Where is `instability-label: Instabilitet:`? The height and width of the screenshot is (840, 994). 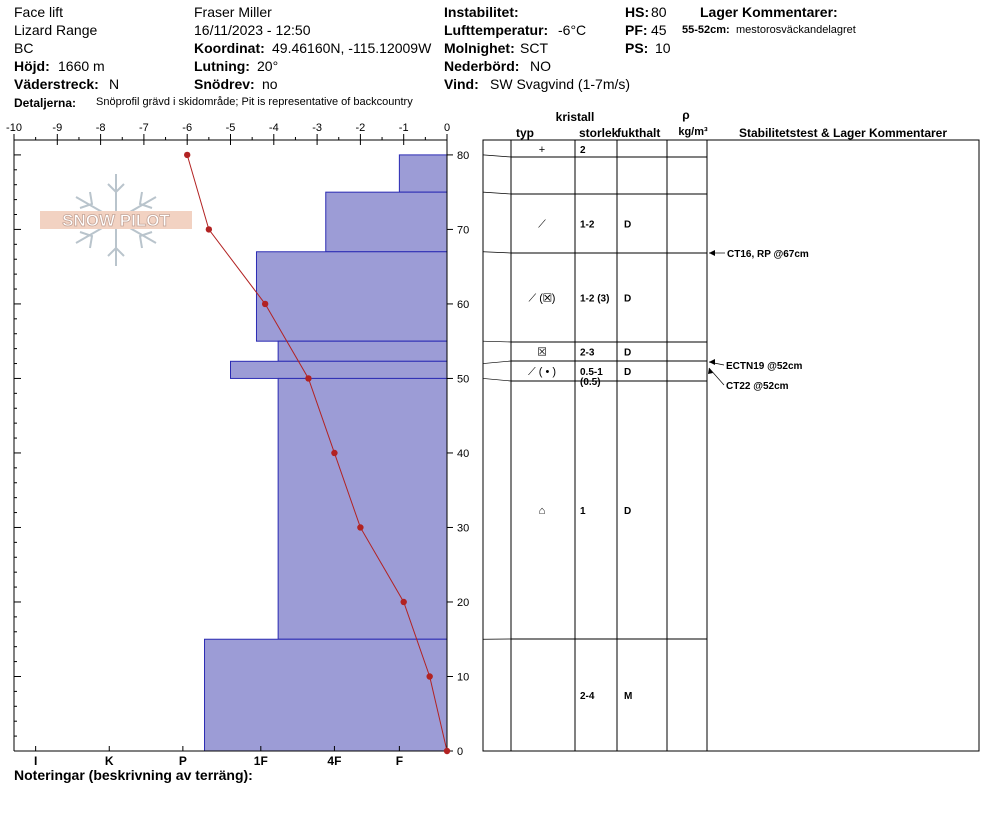 instability-label: Instabilitet: is located at coordinates (481, 12).